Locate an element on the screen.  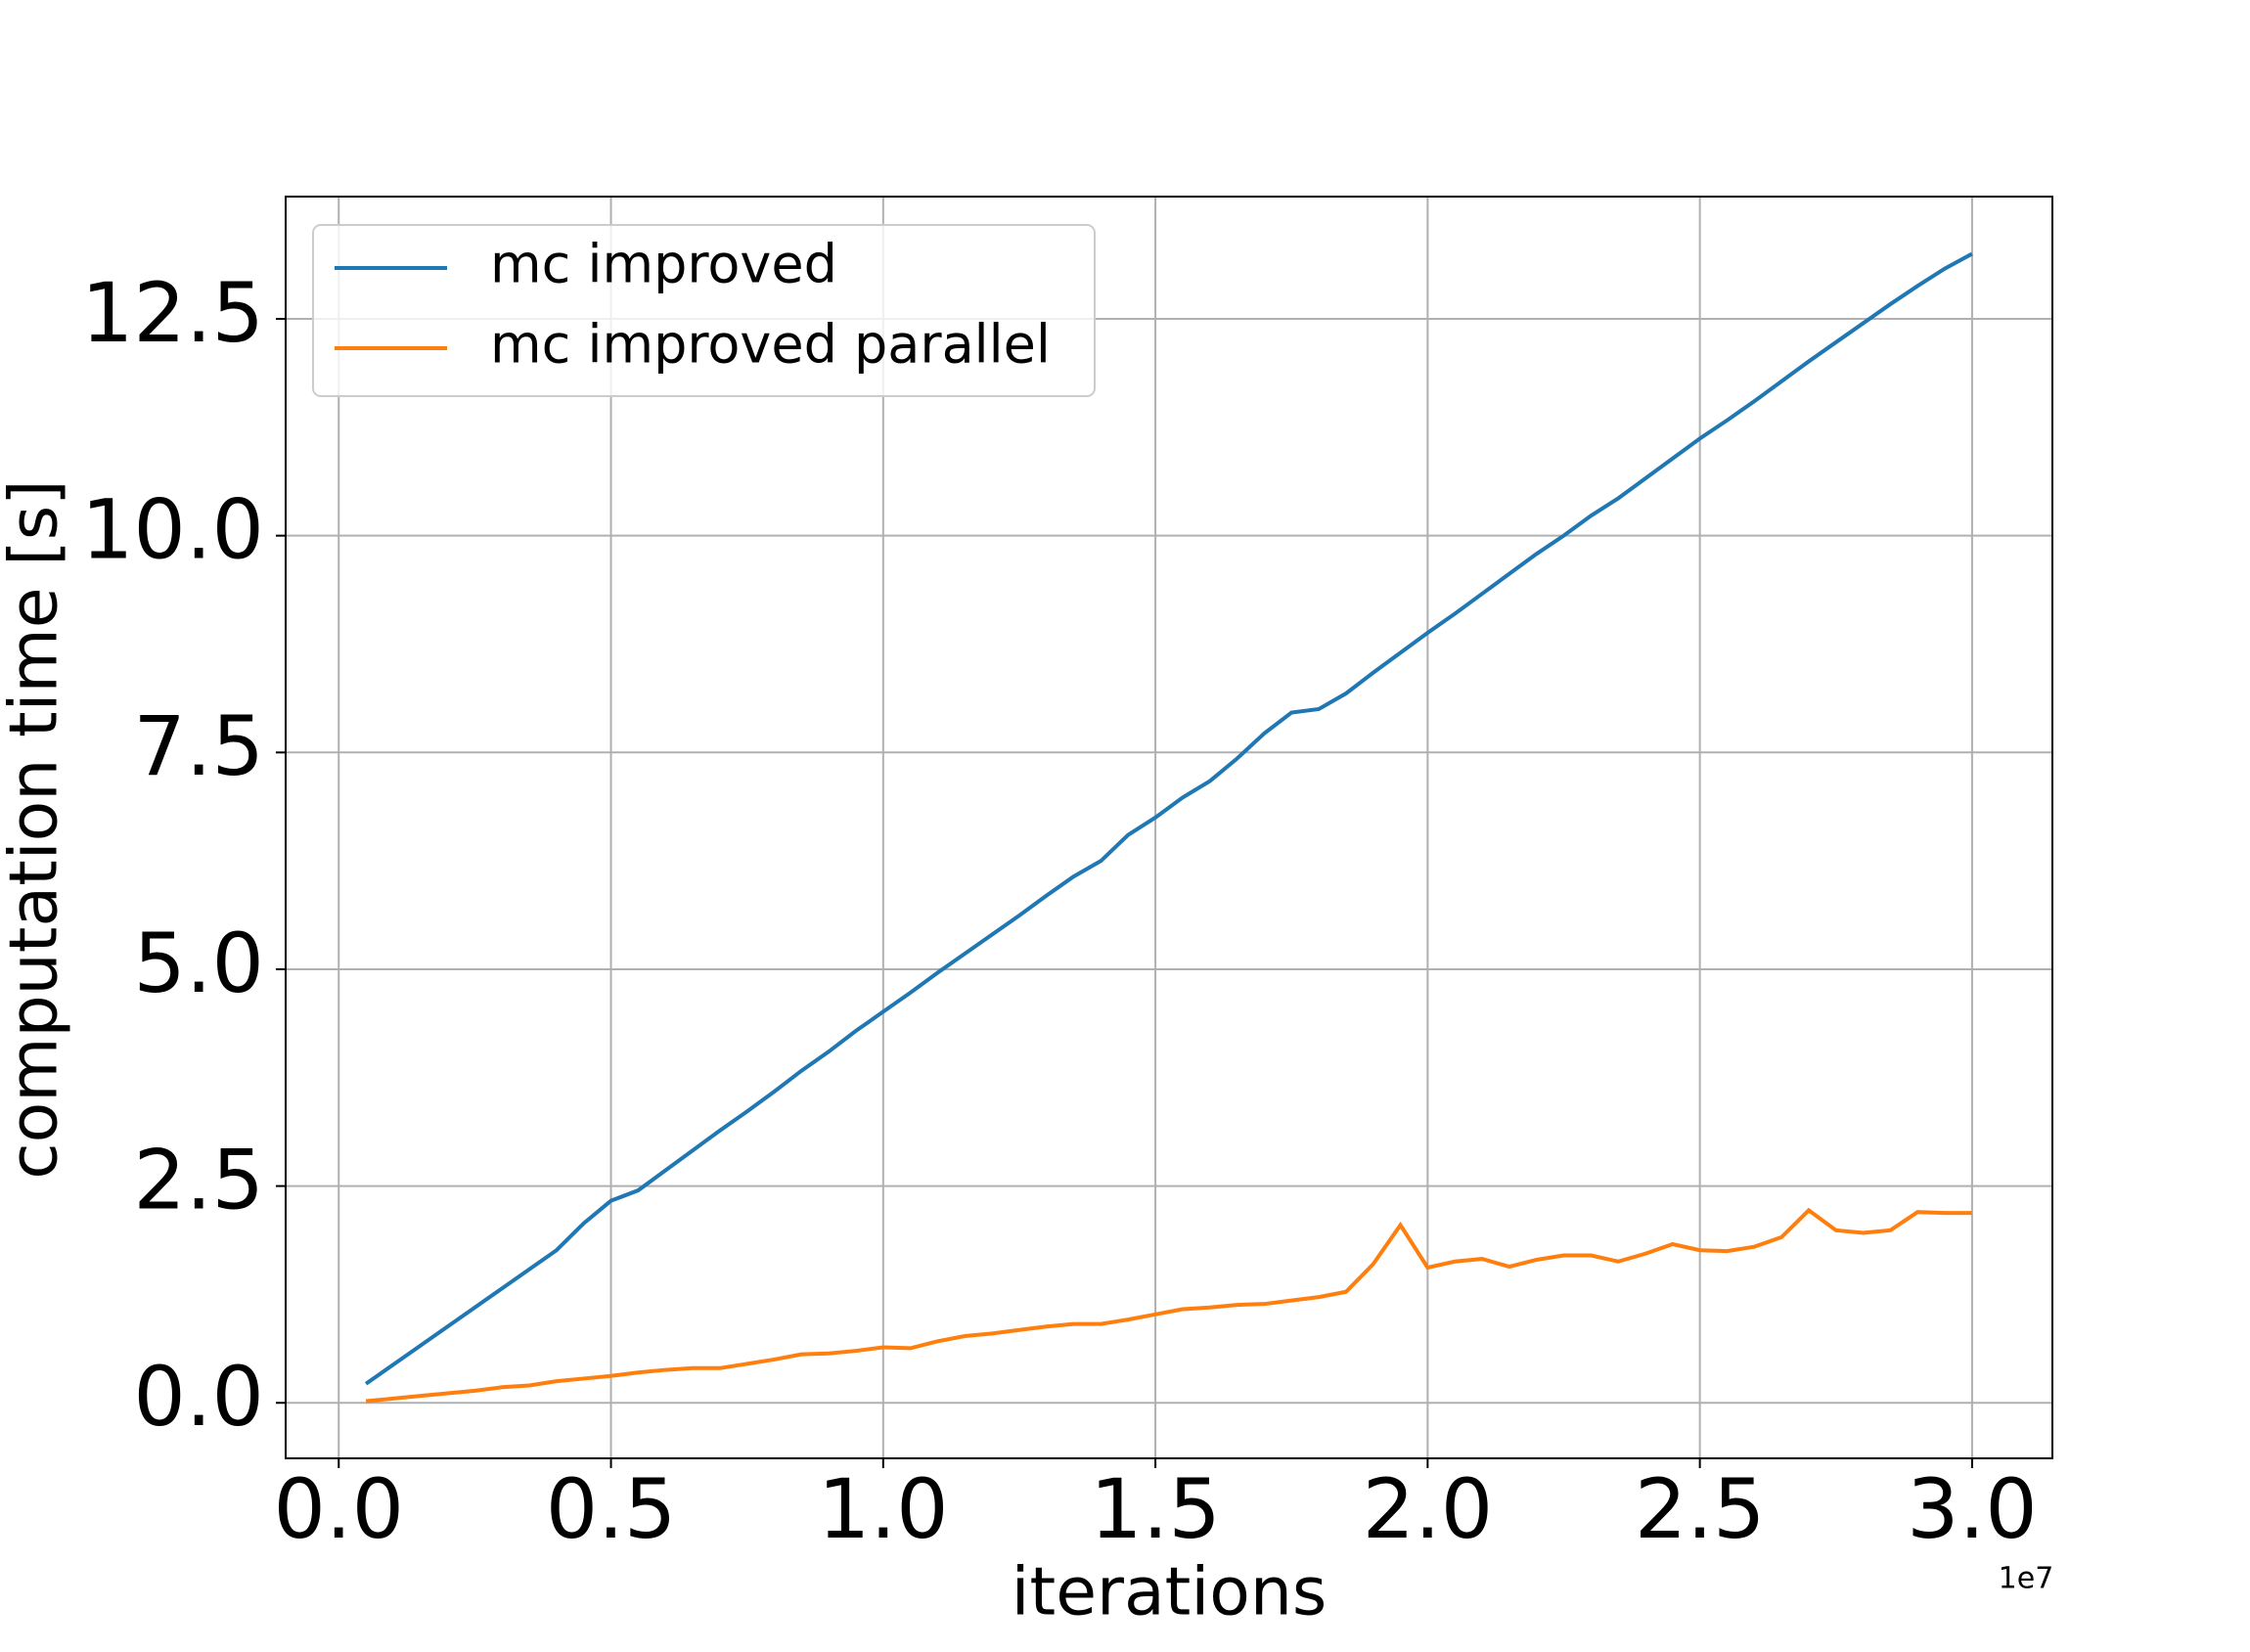
y-tick-label: 2.5 is located at coordinates (198, 1180).